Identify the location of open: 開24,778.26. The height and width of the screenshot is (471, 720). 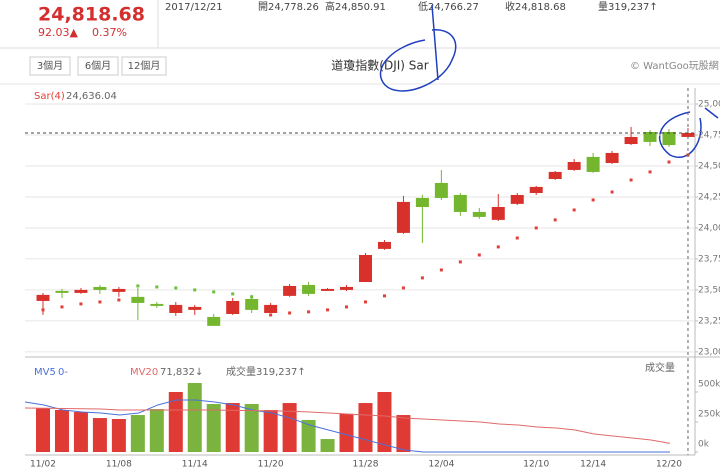
(288, 7).